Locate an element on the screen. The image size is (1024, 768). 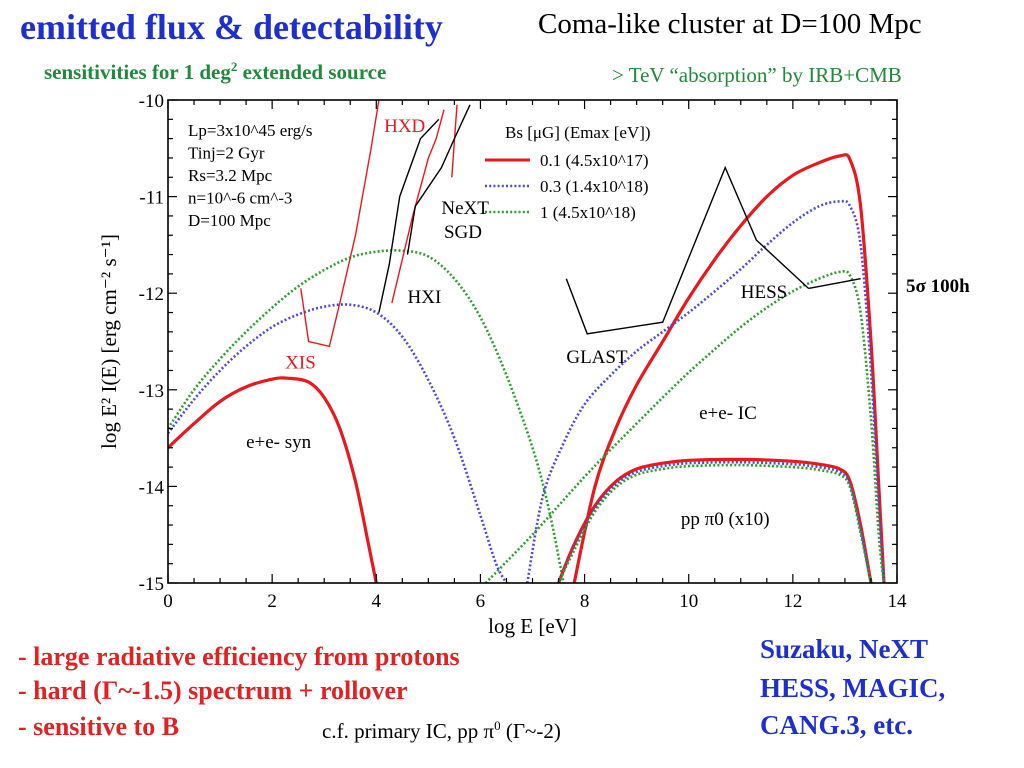
chart-annotation: XIS is located at coordinates (300, 363).